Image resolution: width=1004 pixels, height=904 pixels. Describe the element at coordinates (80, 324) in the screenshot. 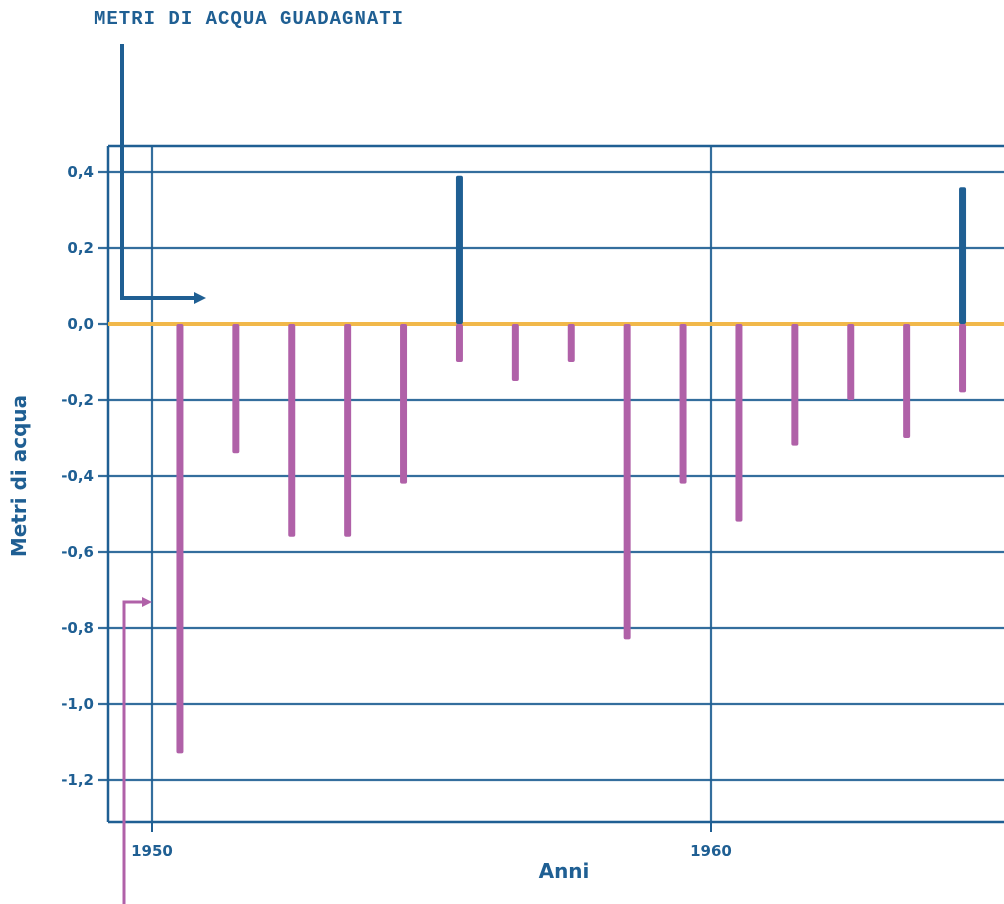

I see `y-tick-label: 0,0` at that location.